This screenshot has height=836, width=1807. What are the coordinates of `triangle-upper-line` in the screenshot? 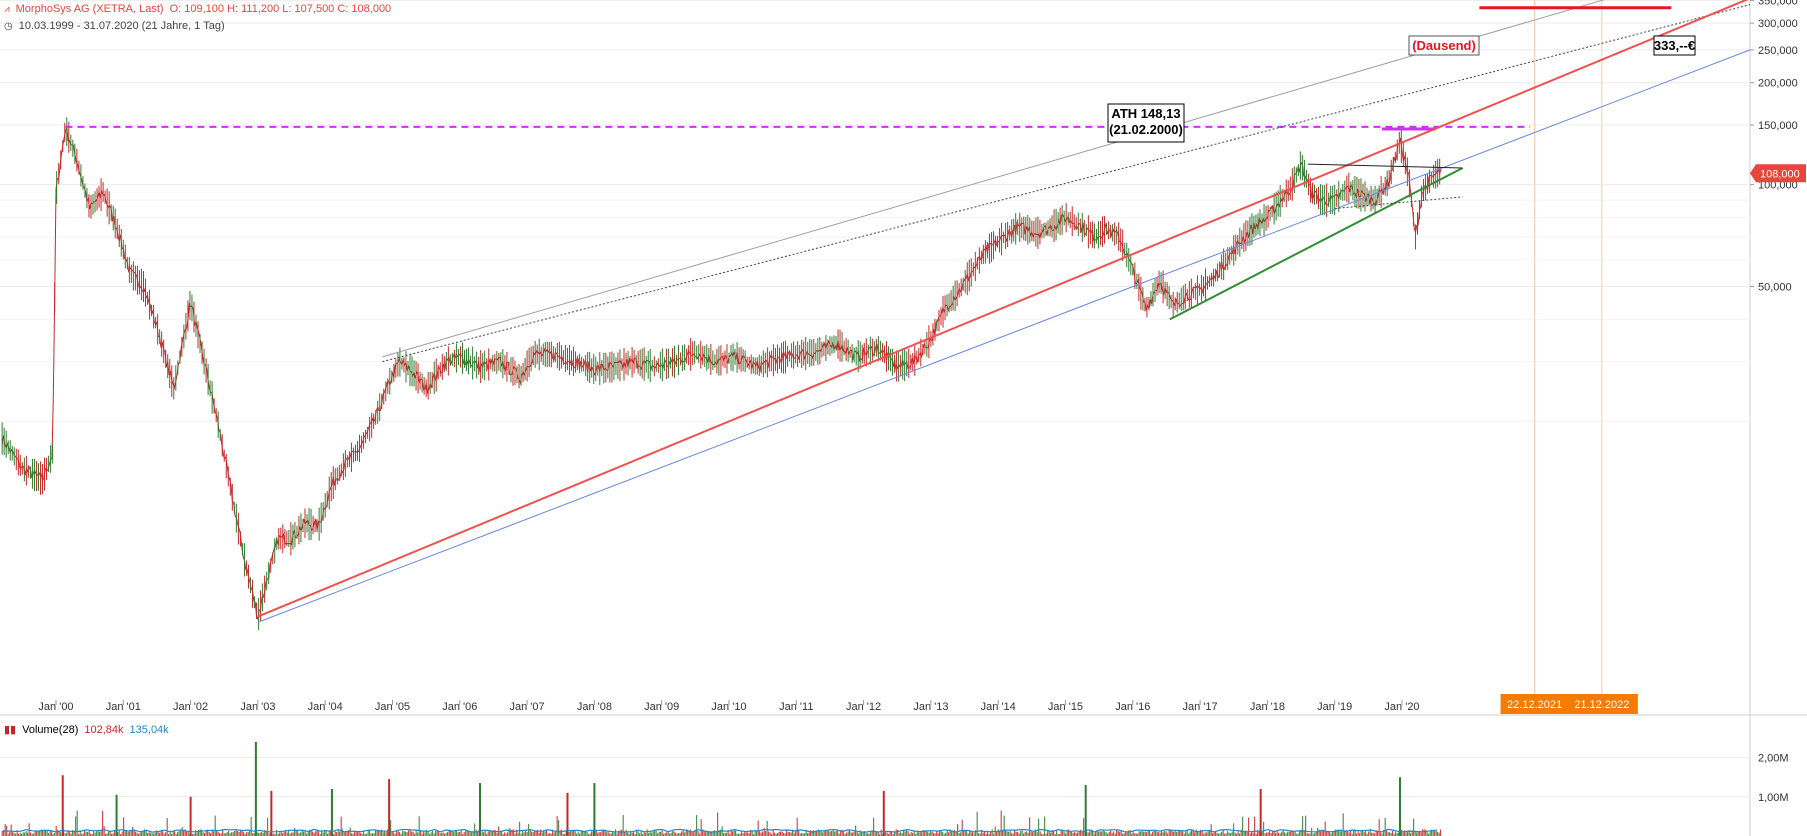 It's located at (1385, 166).